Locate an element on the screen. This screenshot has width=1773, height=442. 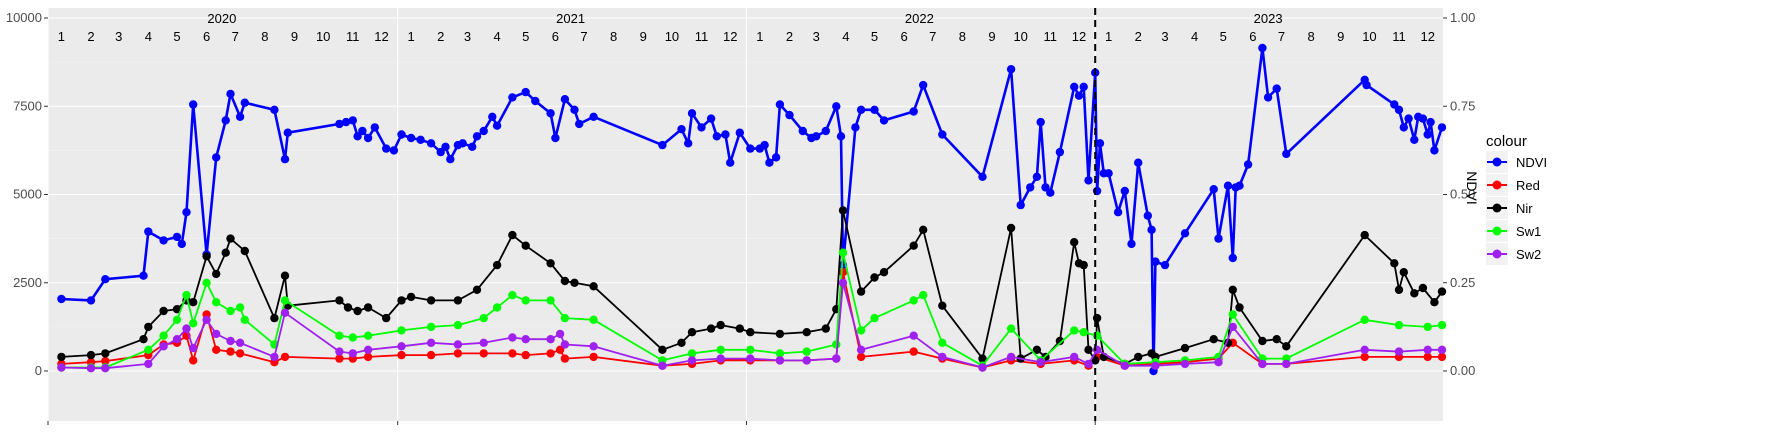
month-label: 2 is located at coordinates (1138, 36).